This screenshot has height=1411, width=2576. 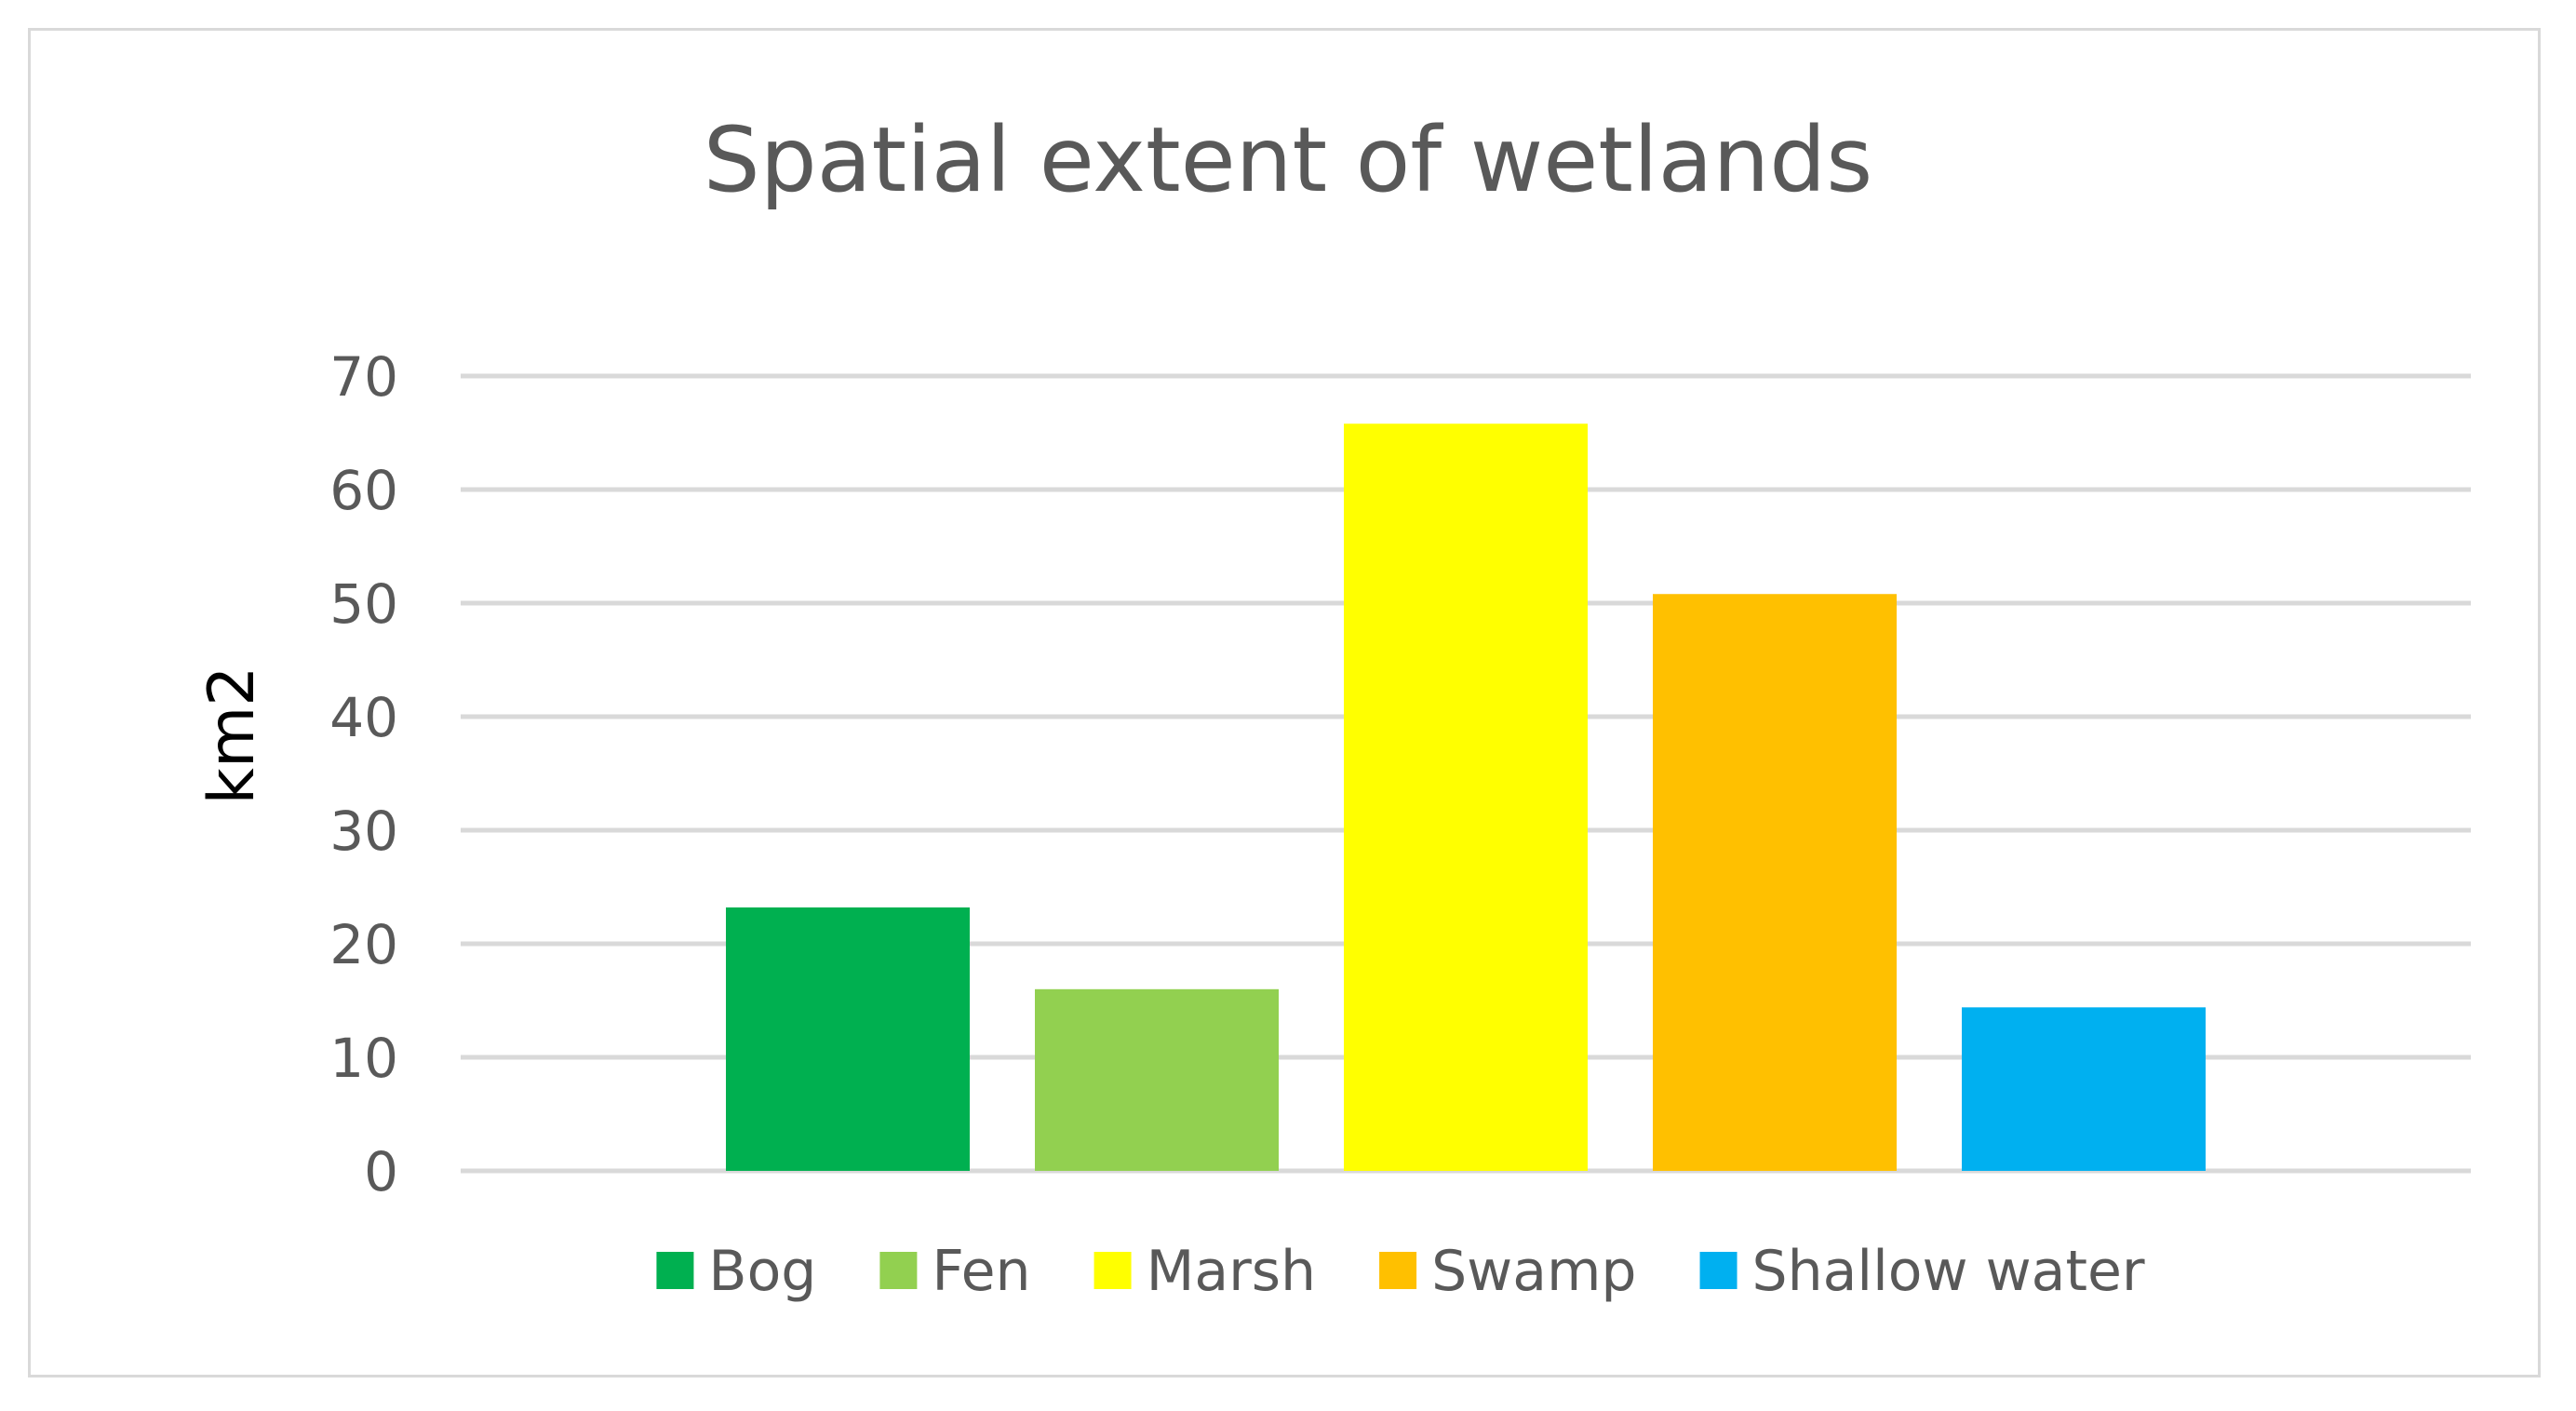 What do you see at coordinates (363, 944) in the screenshot?
I see `y-tick-label: 20` at bounding box center [363, 944].